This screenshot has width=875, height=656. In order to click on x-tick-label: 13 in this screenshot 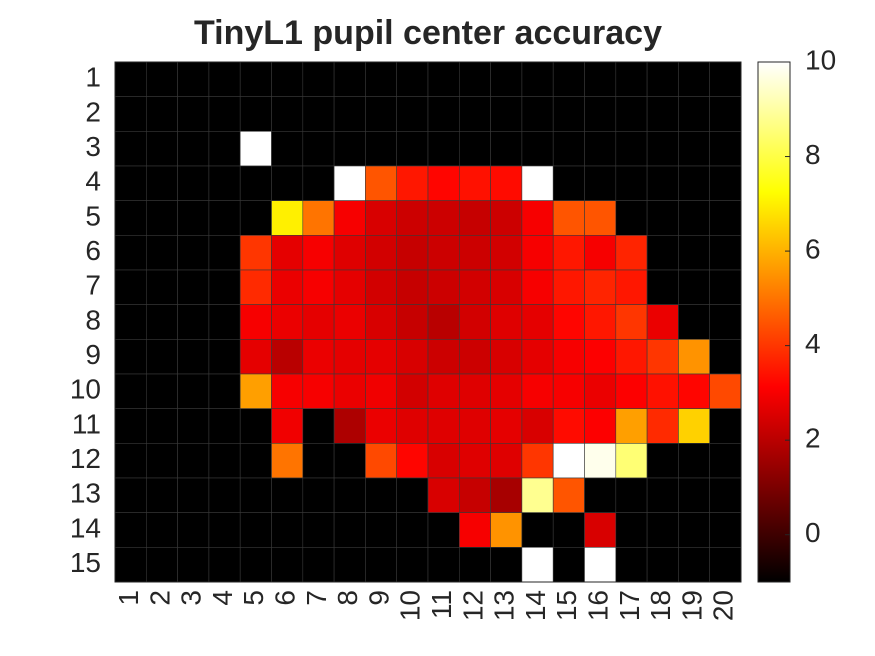, I will do `click(504, 605)`.